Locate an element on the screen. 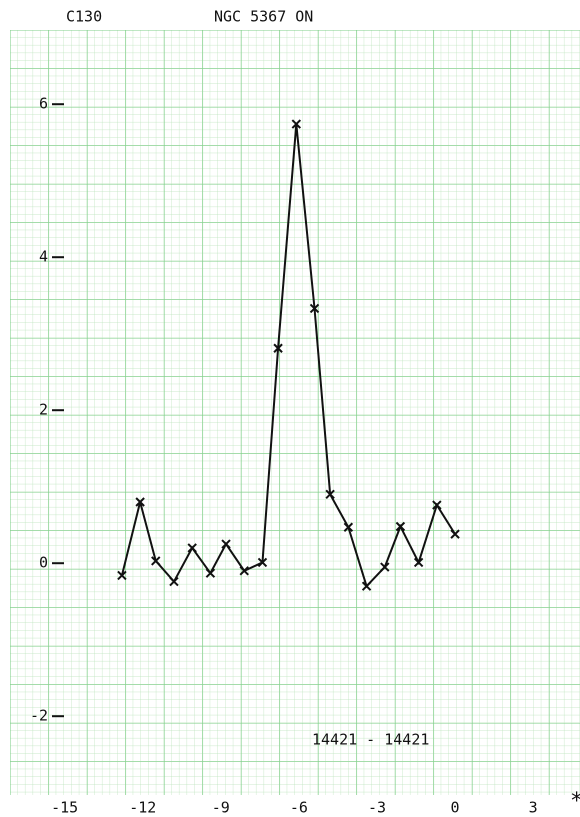 The image size is (580, 817). x-tick-label: -15 is located at coordinates (64, 808).